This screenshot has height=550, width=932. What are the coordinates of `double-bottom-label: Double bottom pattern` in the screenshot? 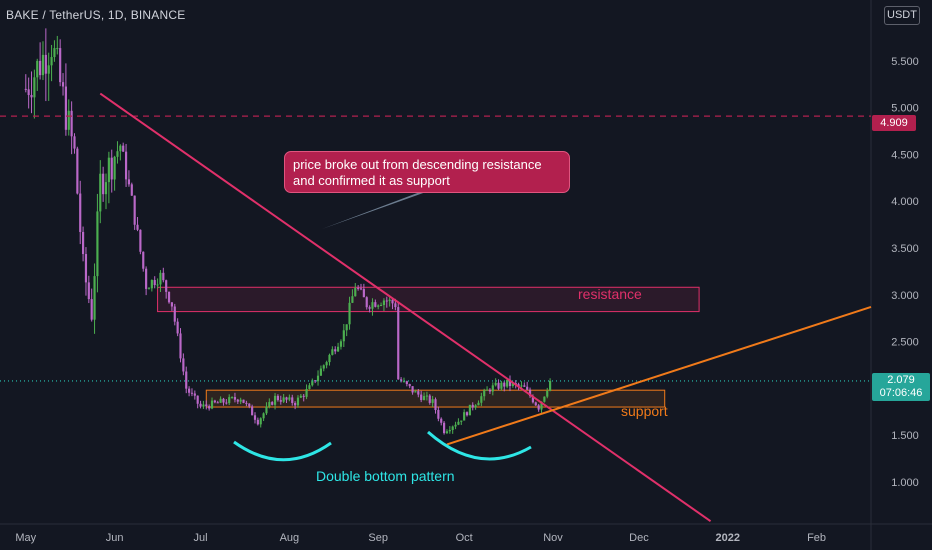 It's located at (385, 476).